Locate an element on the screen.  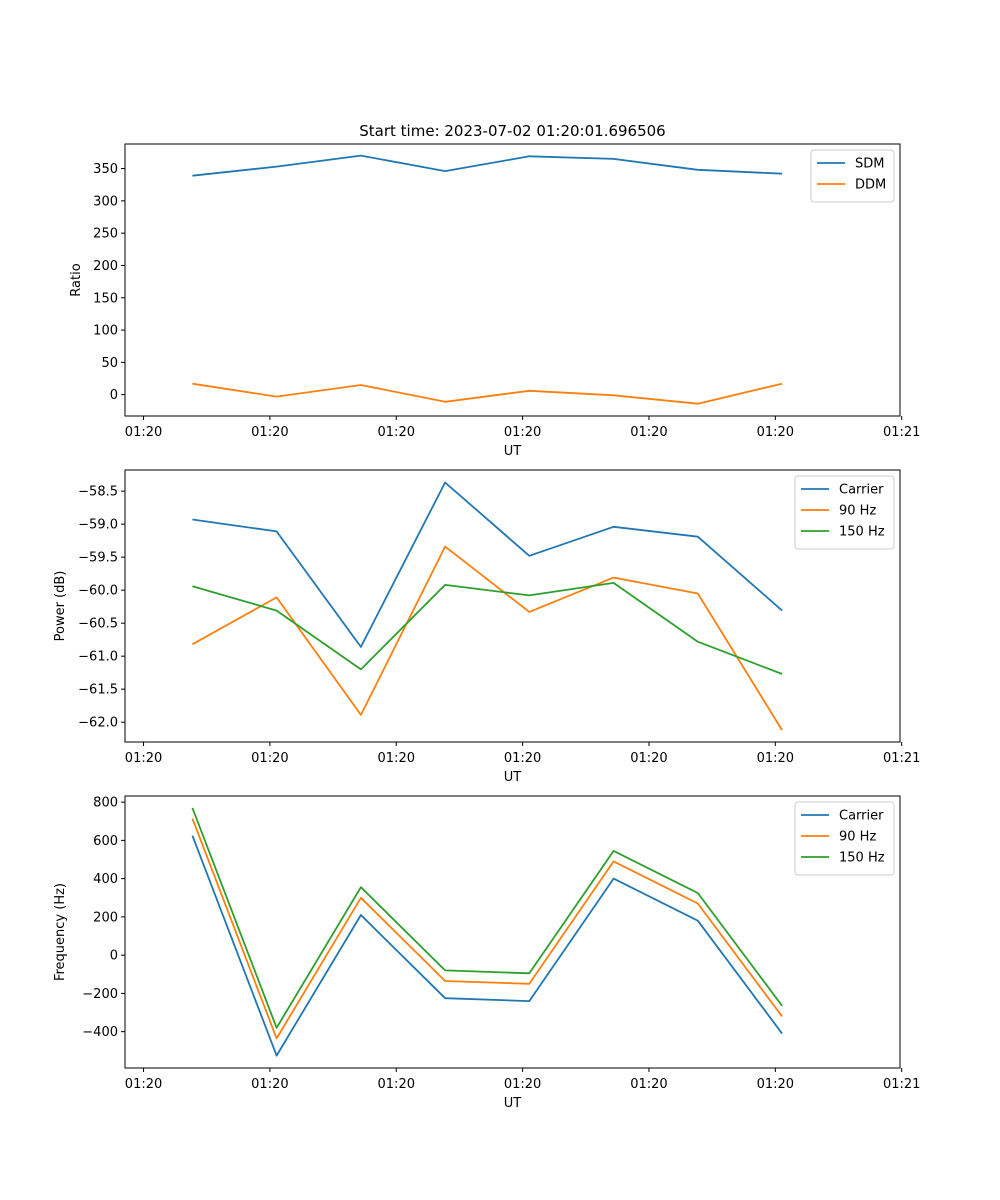
y-tick-label: 50 is located at coordinates (109, 363).